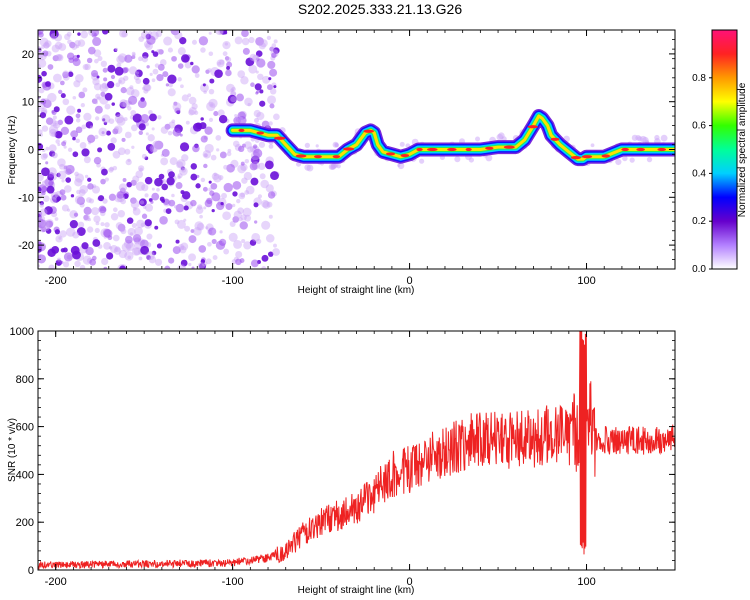 The width and height of the screenshot is (750, 600). Describe the element at coordinates (28, 55) in the screenshot. I see `y-tick-label: 20` at that location.